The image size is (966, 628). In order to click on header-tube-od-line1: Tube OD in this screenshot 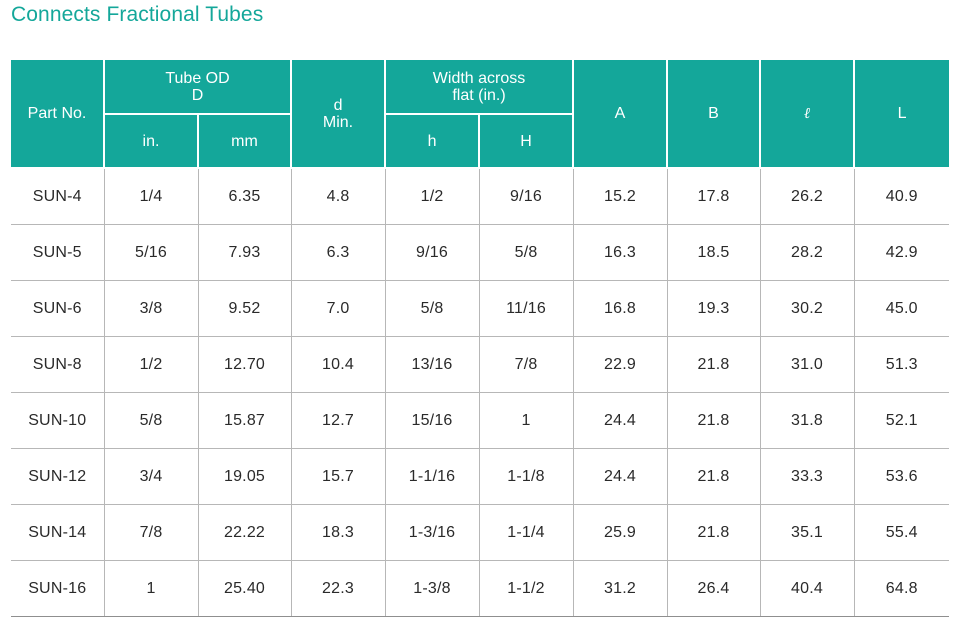, I will do `click(197, 78)`.